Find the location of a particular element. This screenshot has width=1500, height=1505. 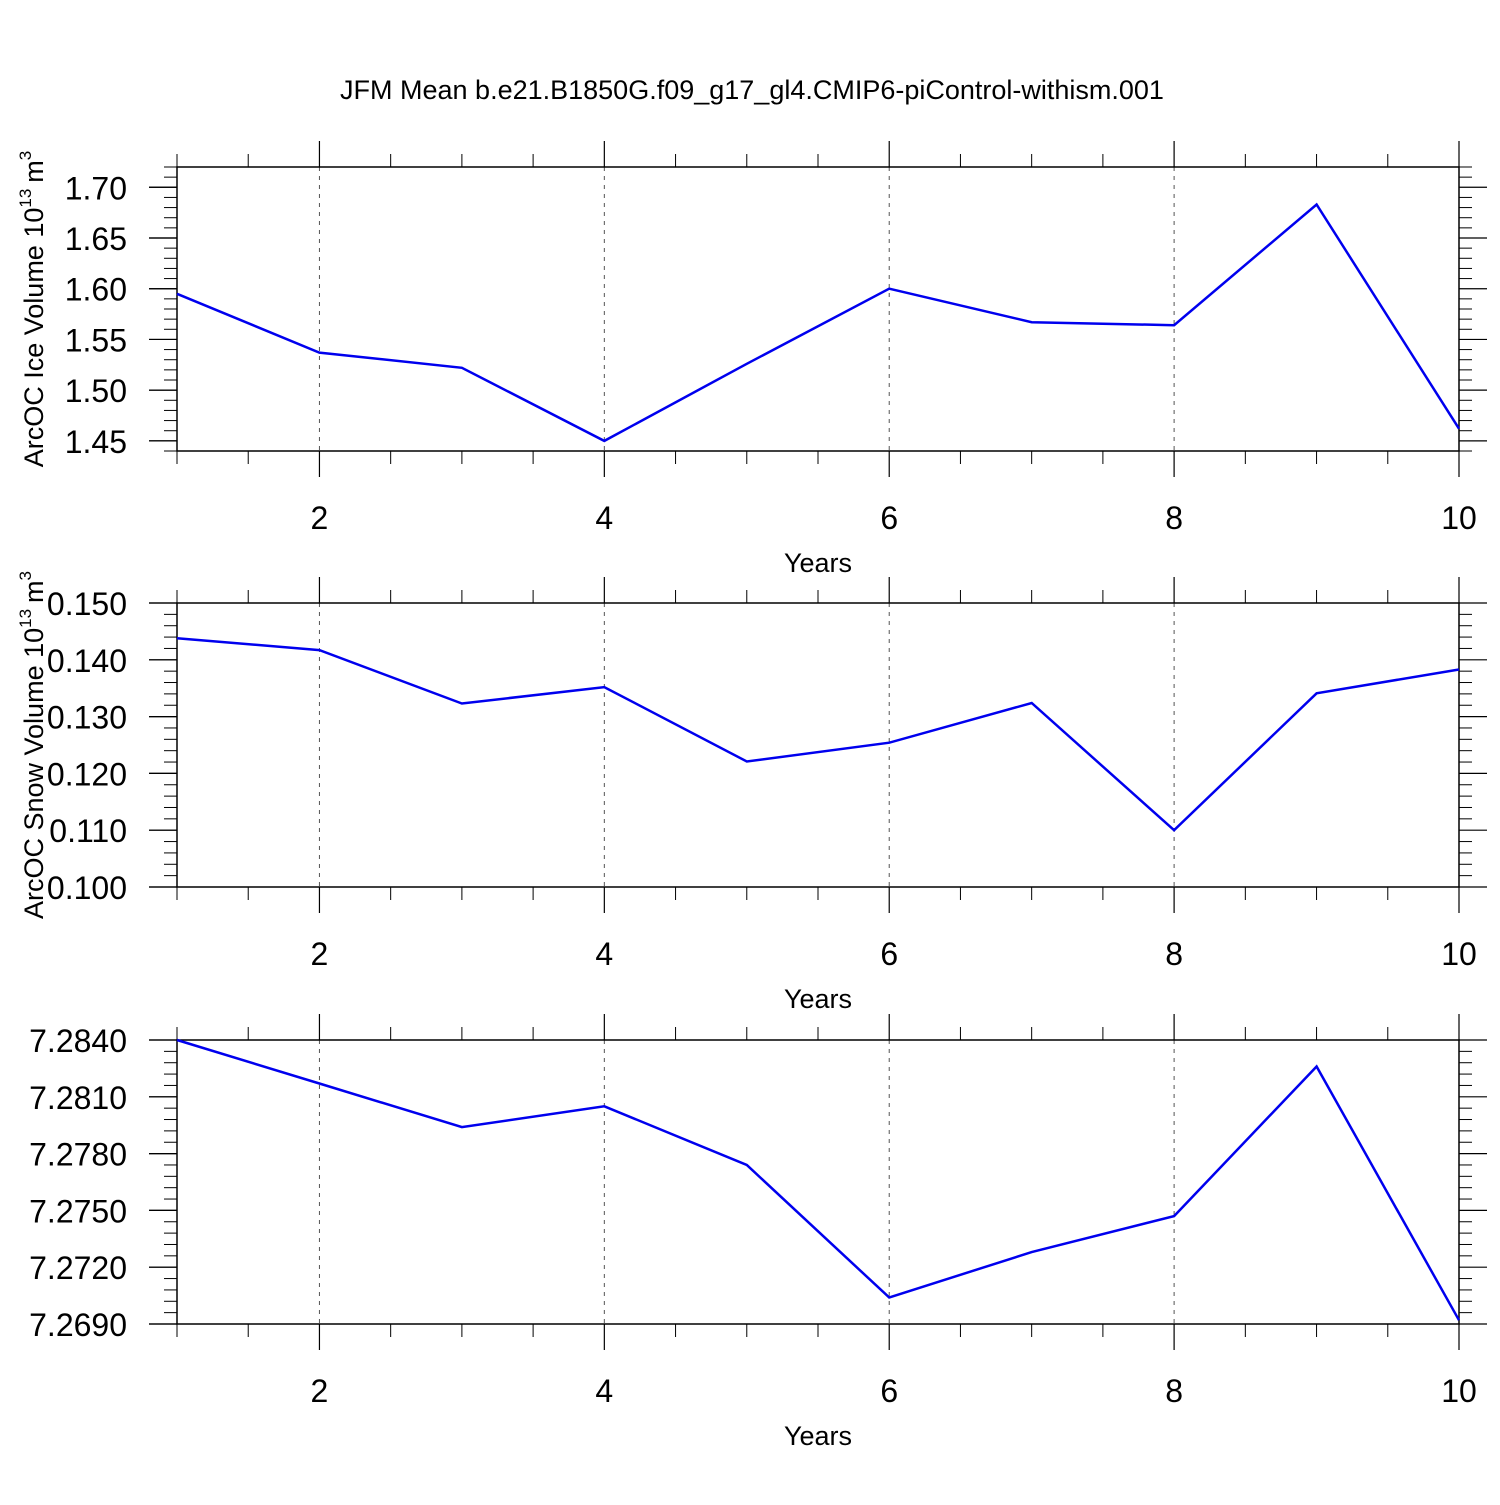

y-tick-label: 1.50 is located at coordinates (96, 391).